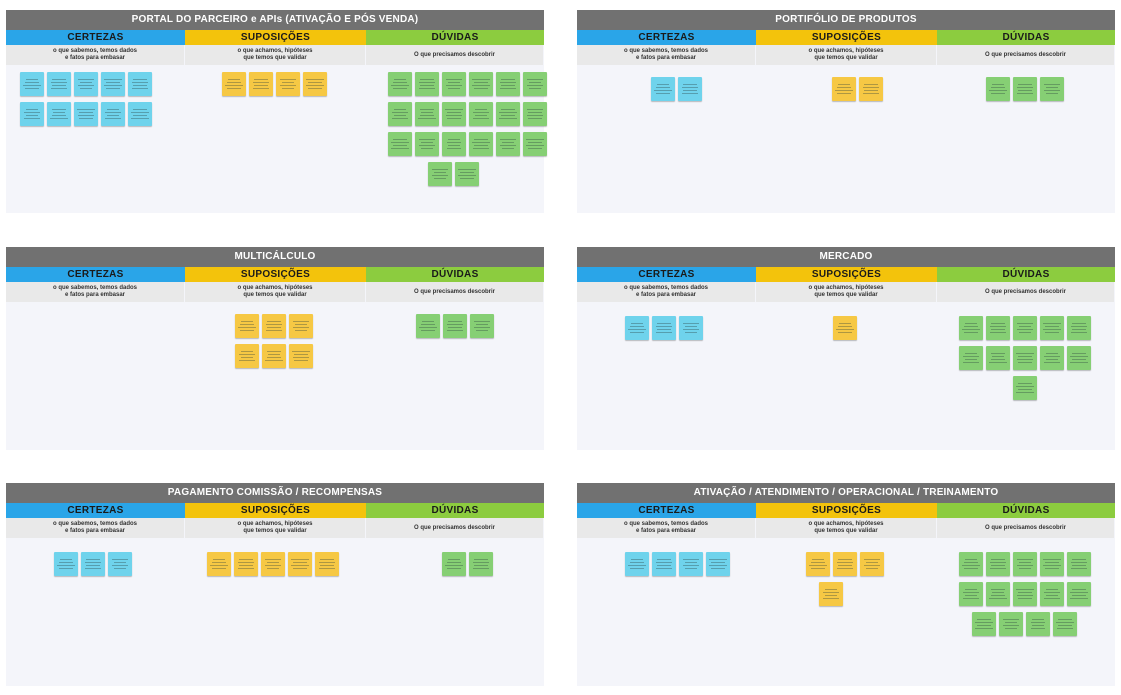 This screenshot has width=1121, height=695. I want to click on column-header-suposicoes: SUPOSIÇÕES, so click(846, 274).